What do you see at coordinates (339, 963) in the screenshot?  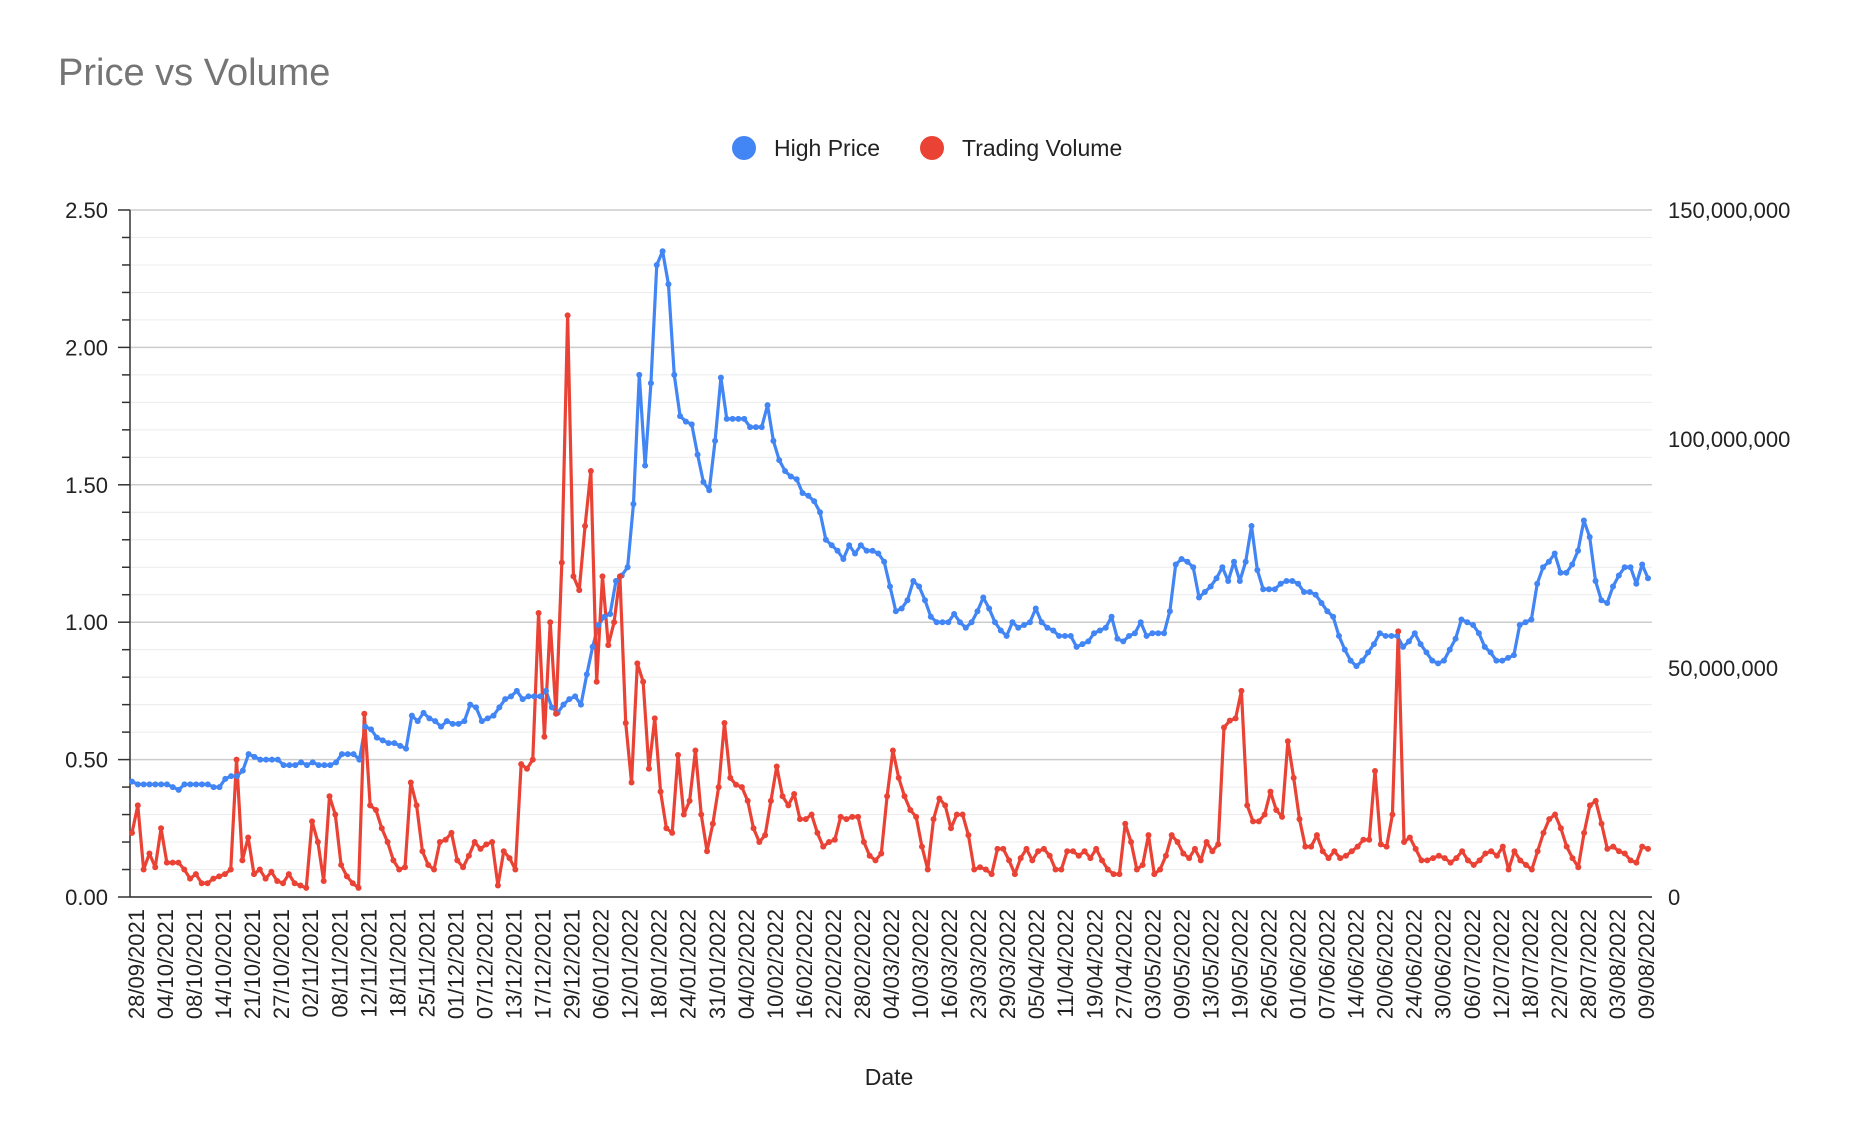 I see `x-axis-tick-label: 08/11/2021` at bounding box center [339, 963].